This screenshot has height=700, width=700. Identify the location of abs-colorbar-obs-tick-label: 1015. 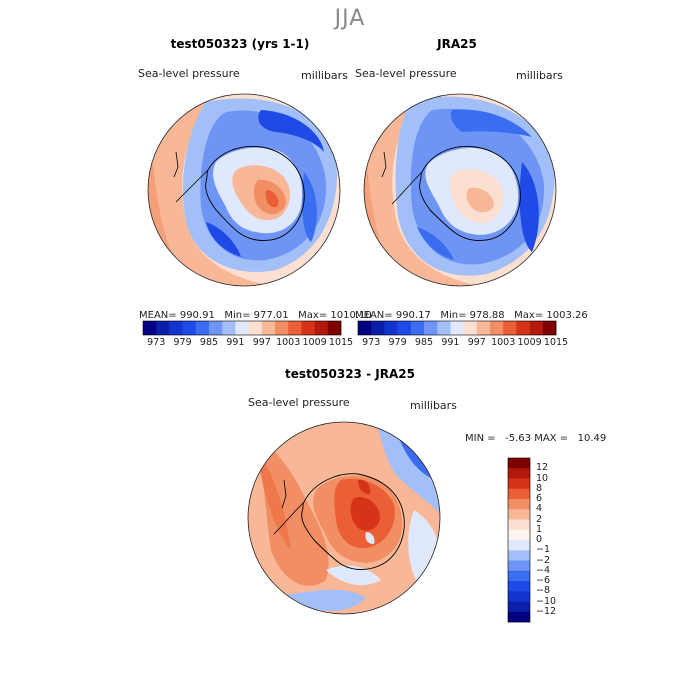
(556, 342).